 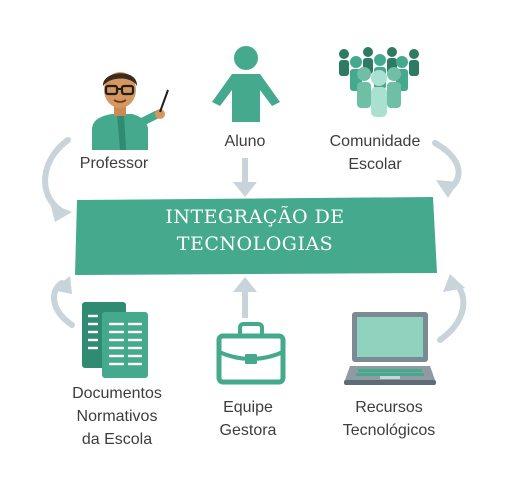 I want to click on recursos-label-line1: Recursos, so click(x=389, y=407).